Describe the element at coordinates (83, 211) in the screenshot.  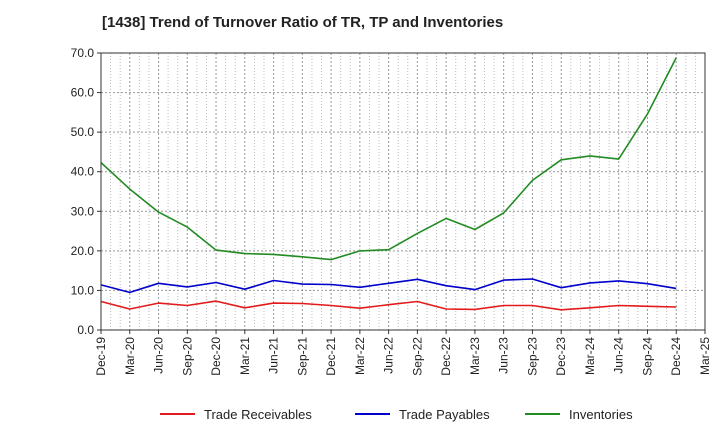
I see `y-tick-label: 30.0` at that location.